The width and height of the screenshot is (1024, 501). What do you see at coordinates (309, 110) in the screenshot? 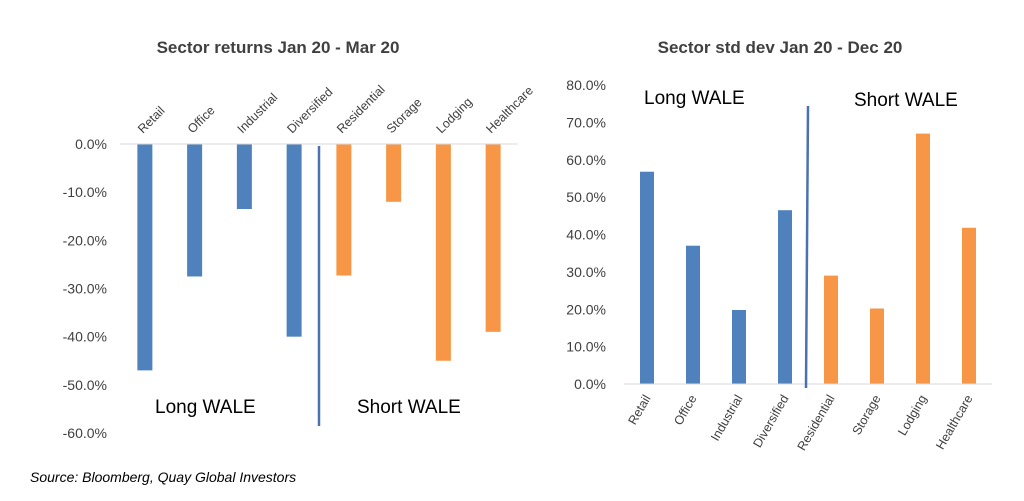
I see `left-category-label: Diversified` at bounding box center [309, 110].